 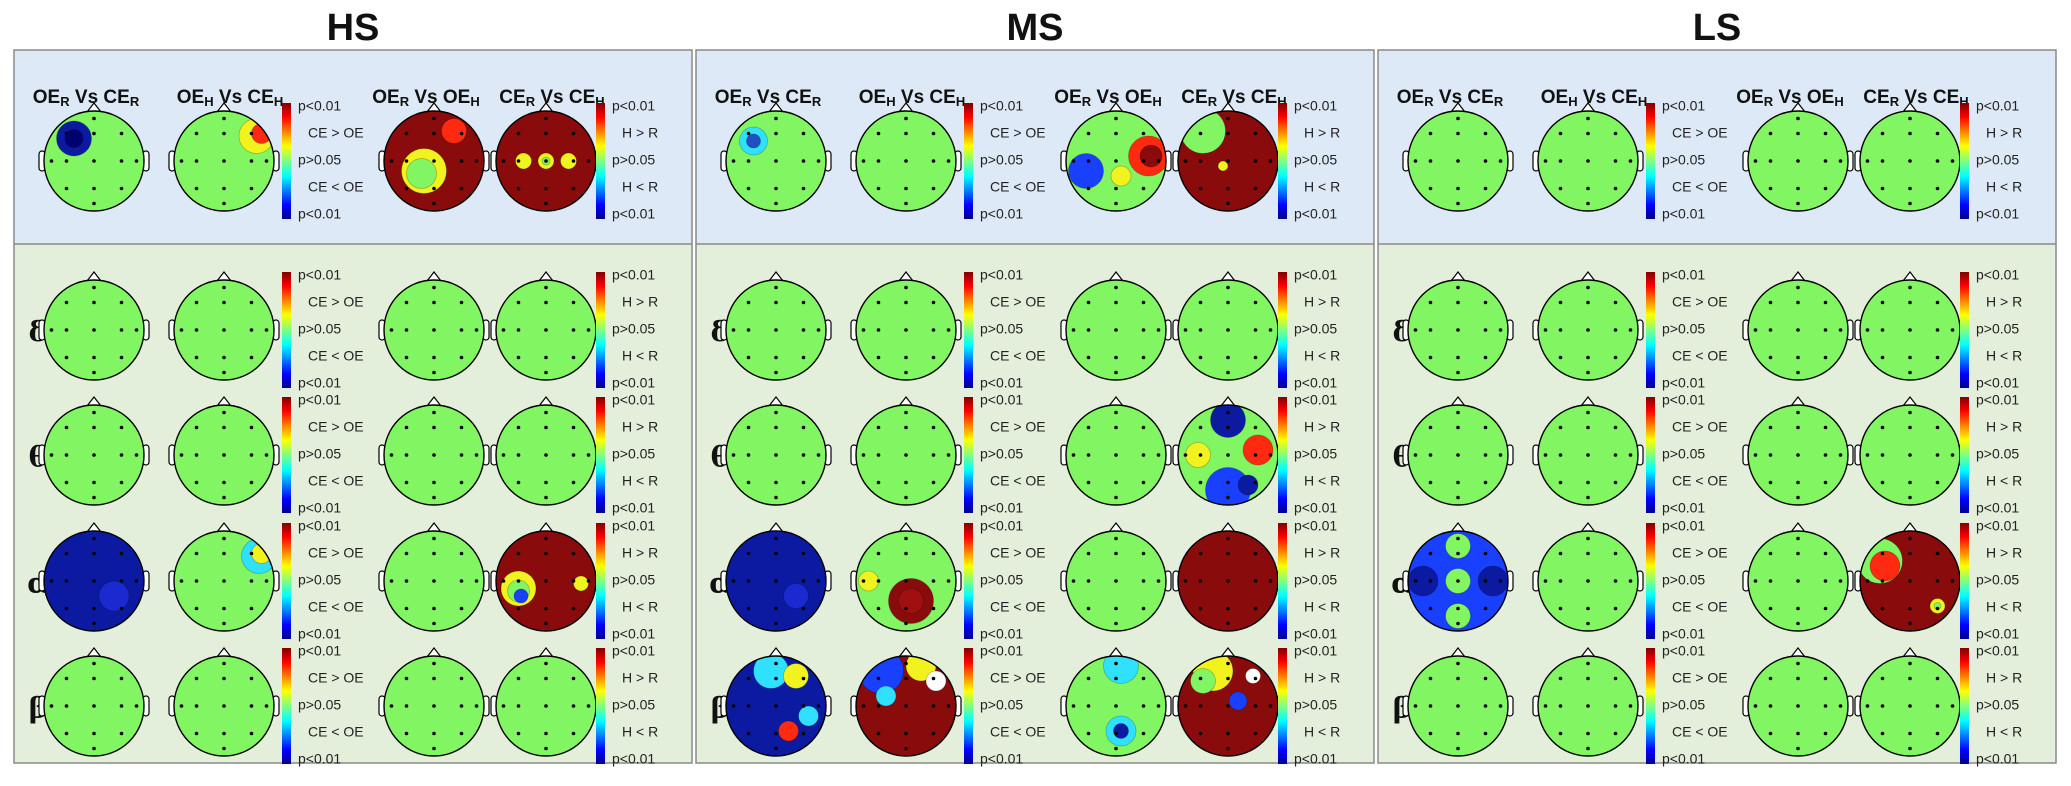 I want to click on label-part: Vs CE, so click(x=565, y=97).